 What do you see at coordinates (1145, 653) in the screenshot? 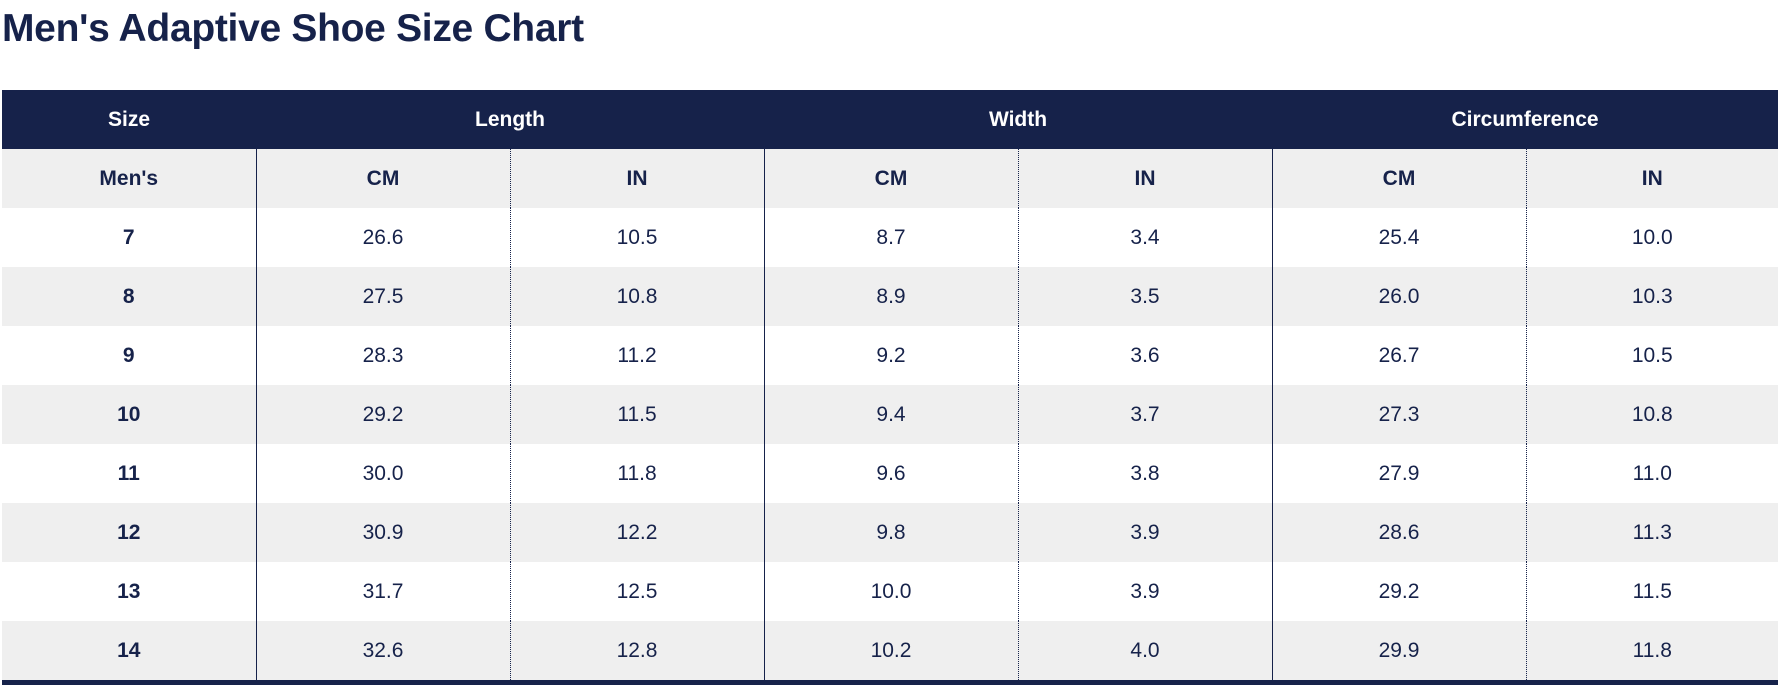
I see `width-in-cell: 4.0` at bounding box center [1145, 653].